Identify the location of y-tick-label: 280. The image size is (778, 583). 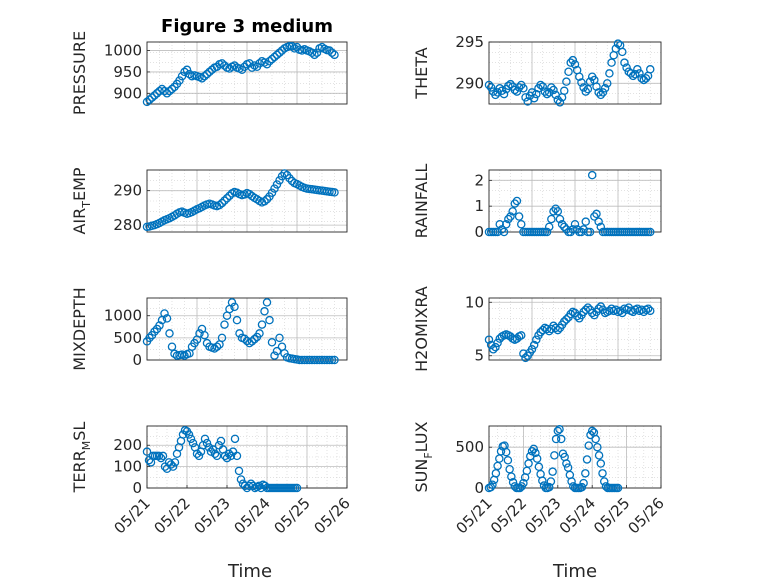
(127, 225).